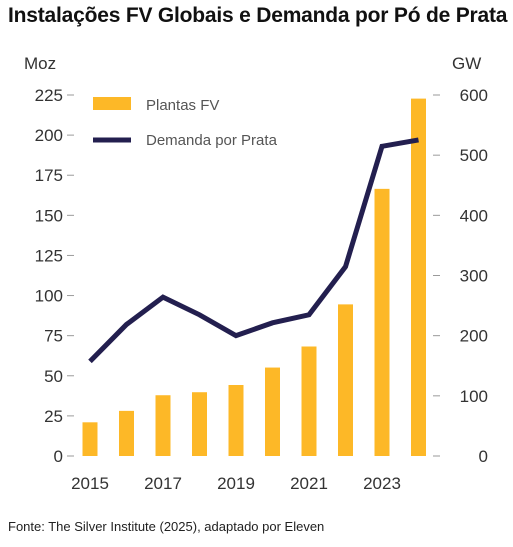 The height and width of the screenshot is (547, 513). I want to click on right-tick-label: 400, so click(474, 215).